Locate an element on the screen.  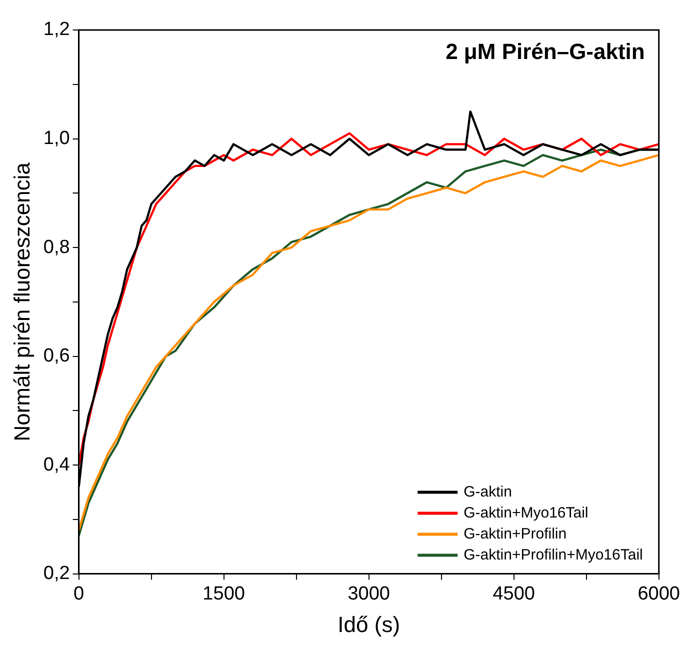
legend-label: G-aktin is located at coordinates (488, 491).